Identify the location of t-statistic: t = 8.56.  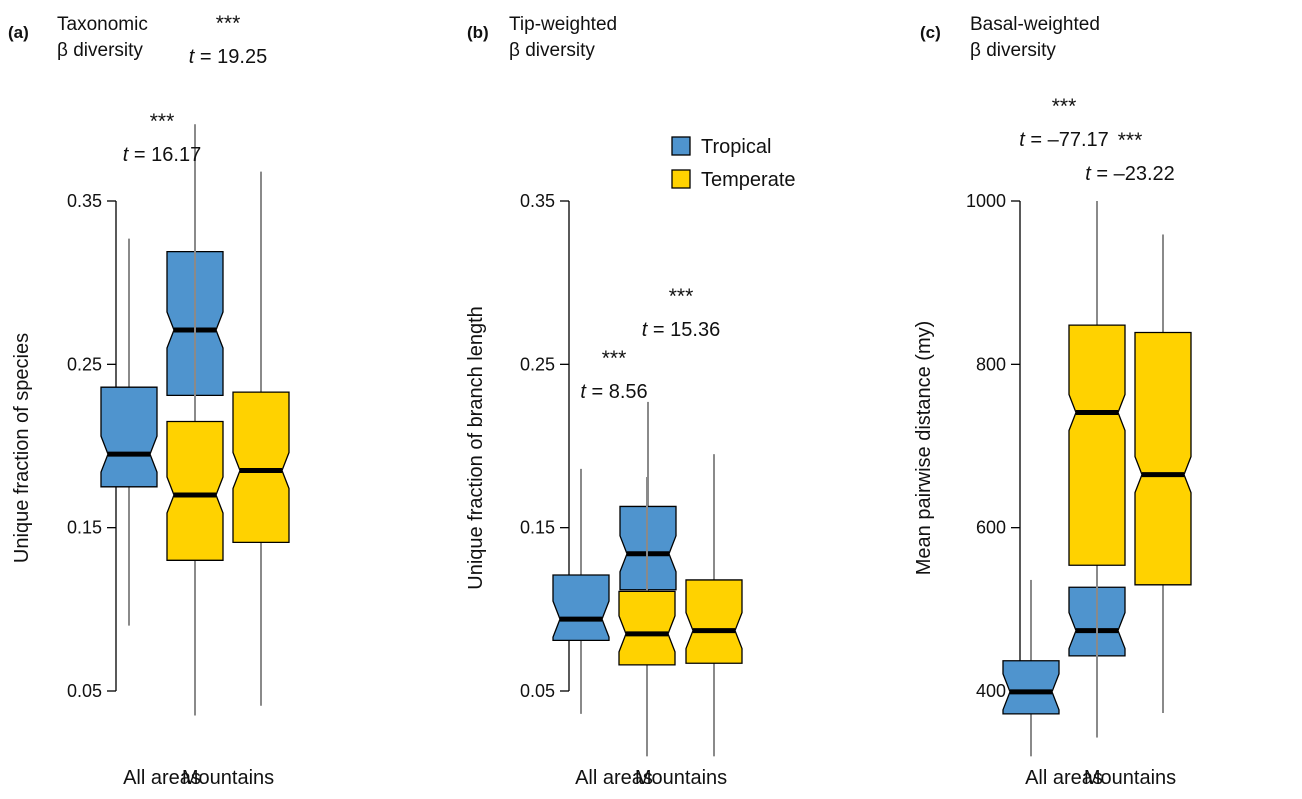
(613, 392).